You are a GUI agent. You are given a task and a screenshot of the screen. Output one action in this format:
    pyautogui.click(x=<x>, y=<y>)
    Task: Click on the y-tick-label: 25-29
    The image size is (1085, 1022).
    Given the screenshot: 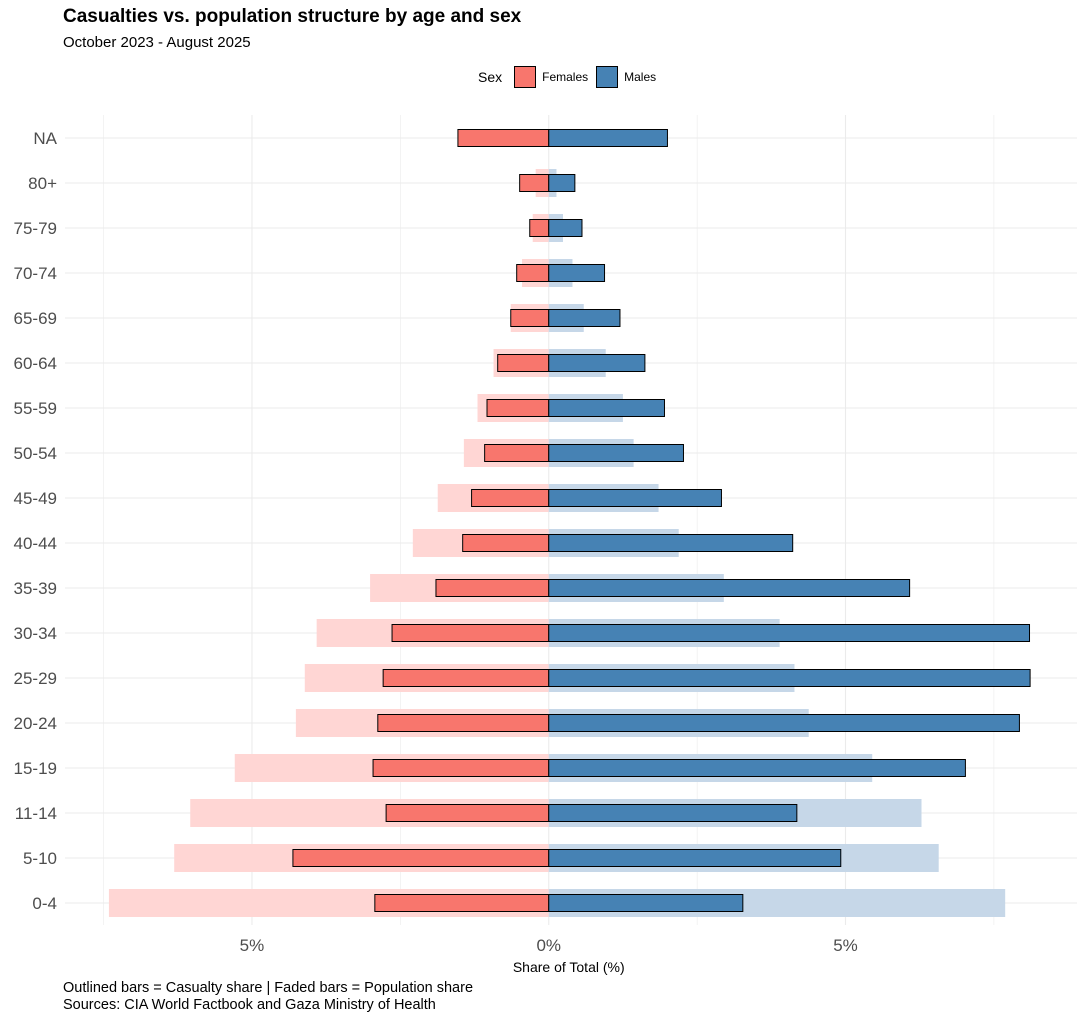 What is the action you would take?
    pyautogui.click(x=35, y=678)
    